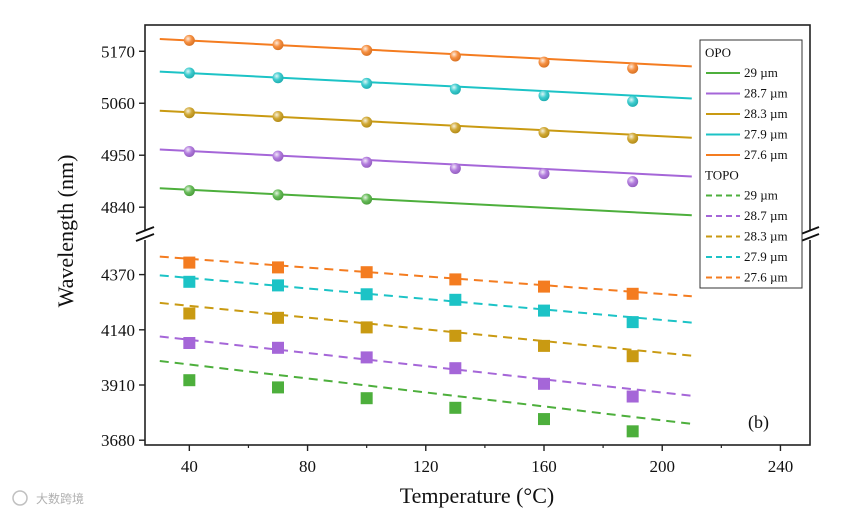 The image size is (865, 517). I want to click on y-tick-label: 3910, so click(118, 385).